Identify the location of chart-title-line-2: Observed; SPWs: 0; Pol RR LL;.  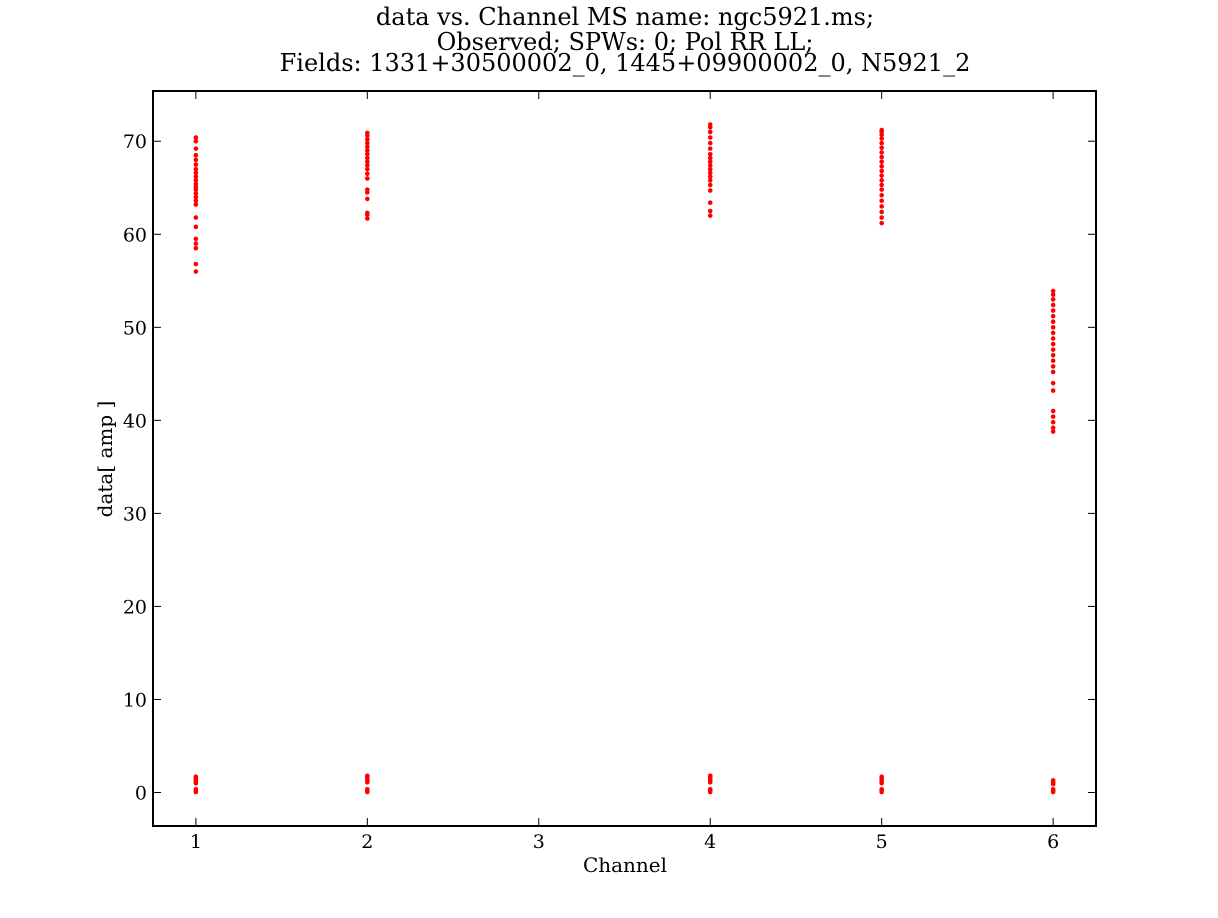
(625, 42).